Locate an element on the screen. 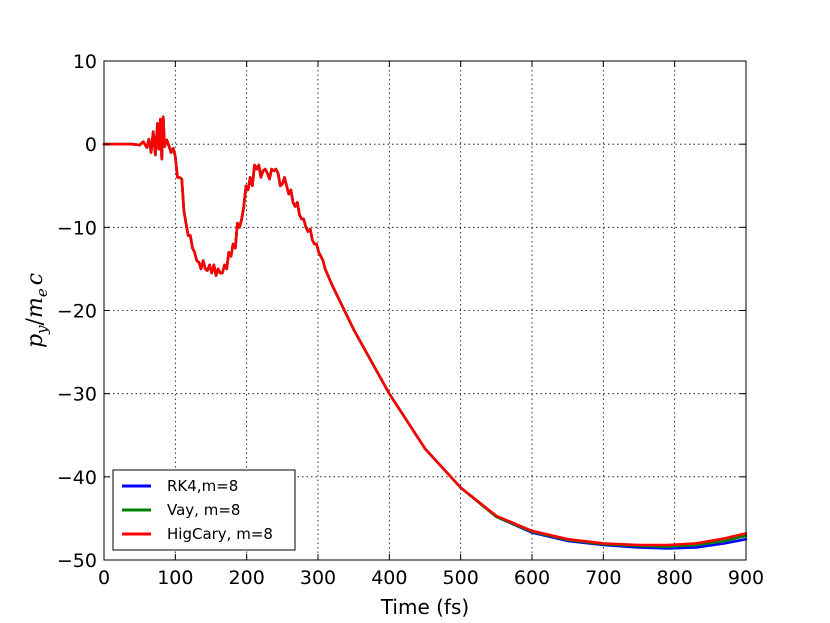 This screenshot has width=830, height=623. x-tick-label: 100 is located at coordinates (175, 578).